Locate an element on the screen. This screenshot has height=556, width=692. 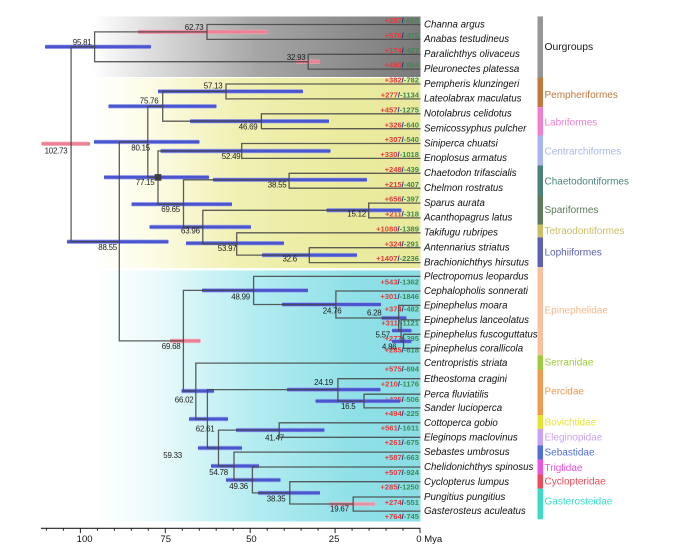
svg-text: Pungitius pungitius is located at coordinates (464, 497).